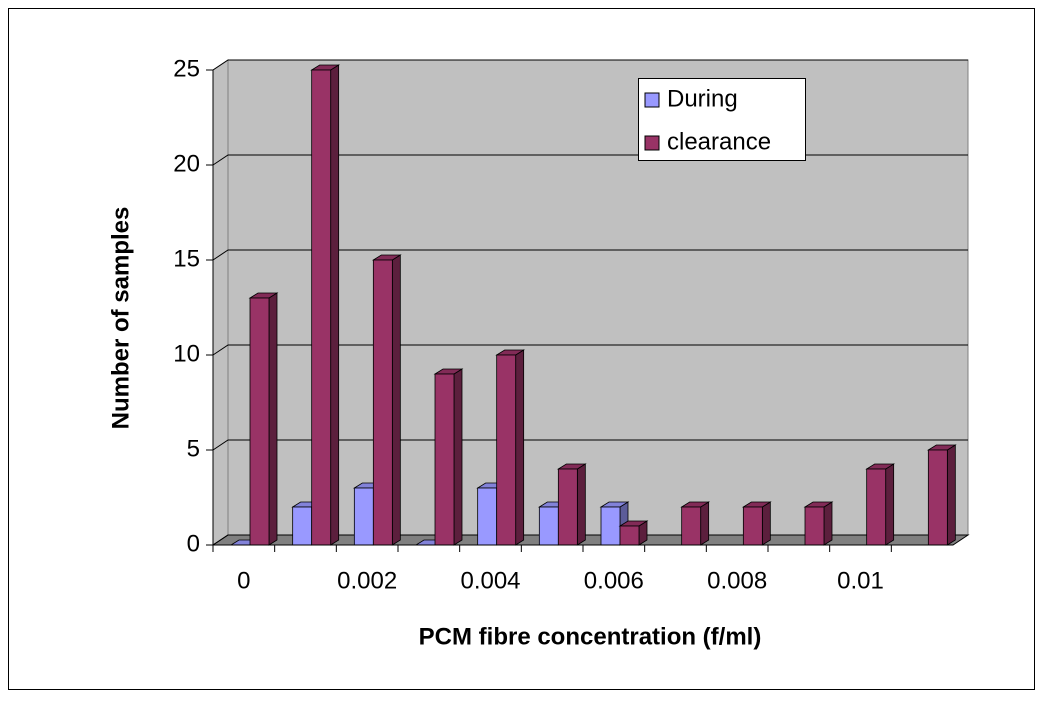  What do you see at coordinates (702, 98) in the screenshot?
I see `legend-label: During` at bounding box center [702, 98].